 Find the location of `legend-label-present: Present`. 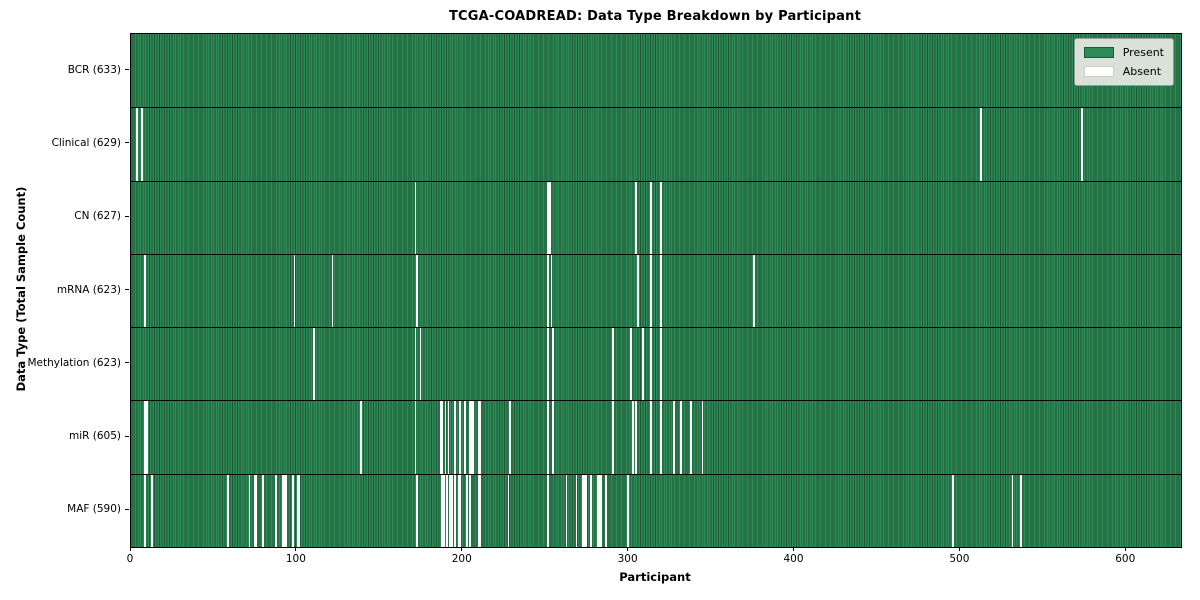

legend-label-present: Present is located at coordinates (1143, 52).